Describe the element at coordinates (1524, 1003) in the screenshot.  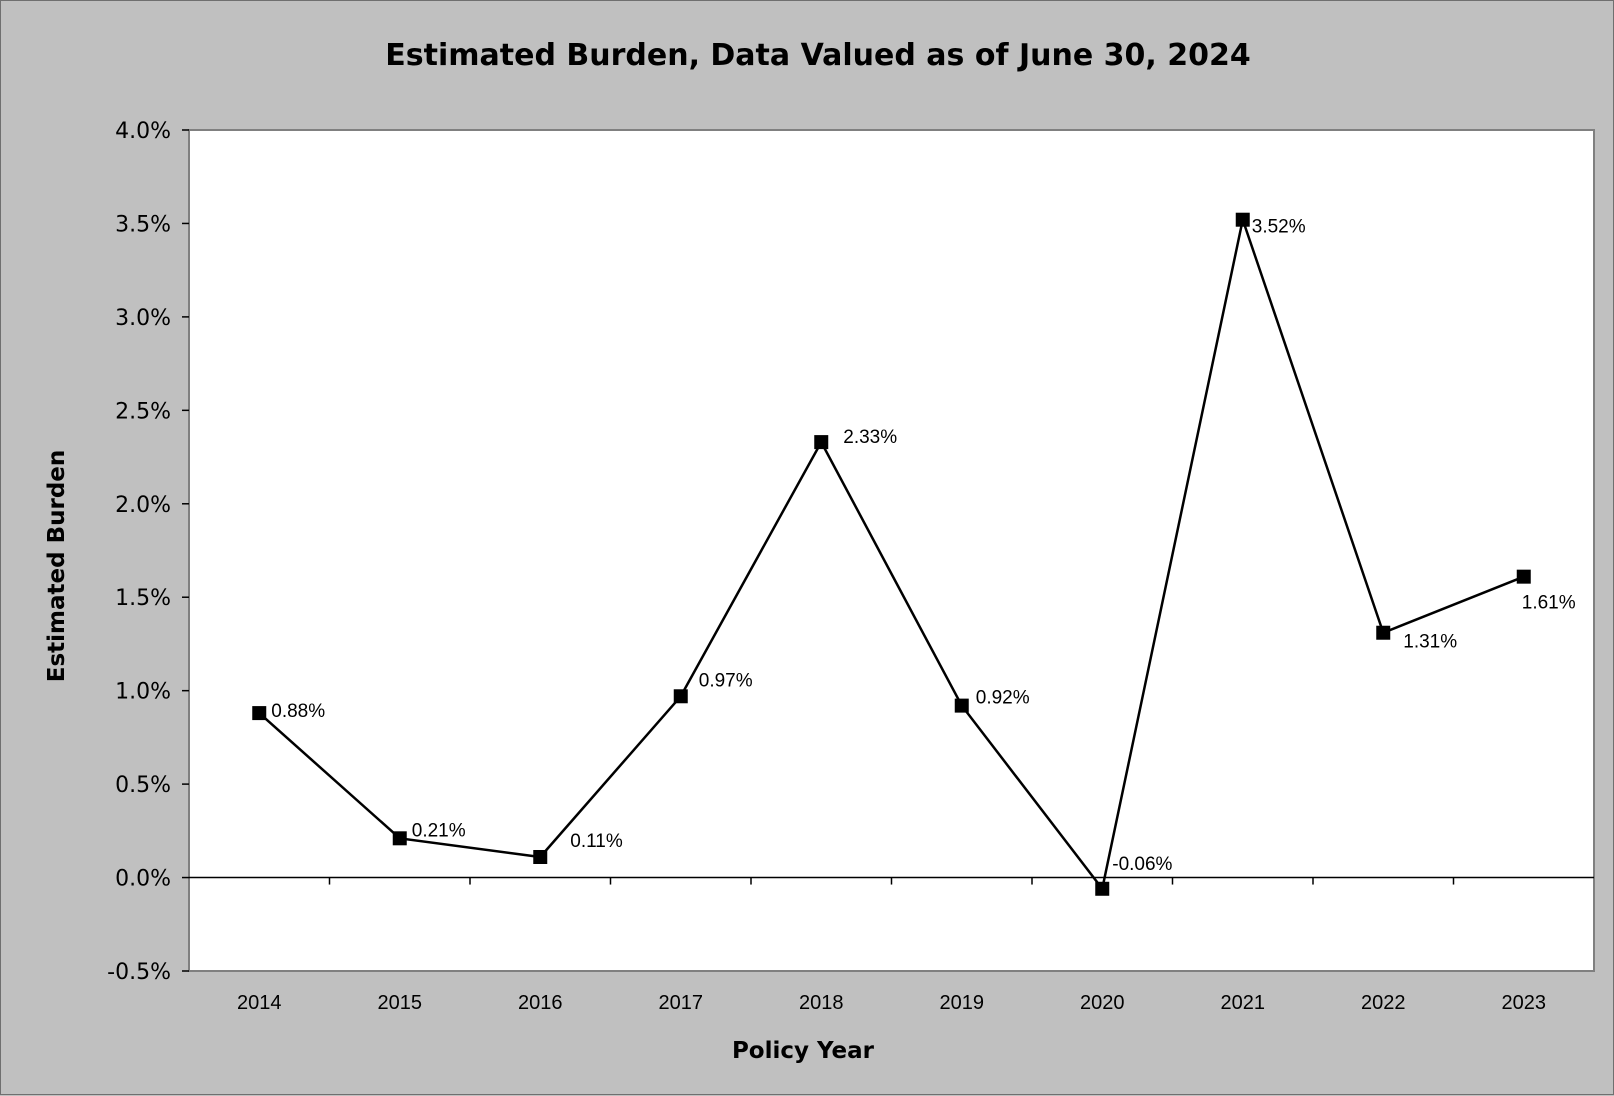
I see `x-tick-label: 2023` at that location.